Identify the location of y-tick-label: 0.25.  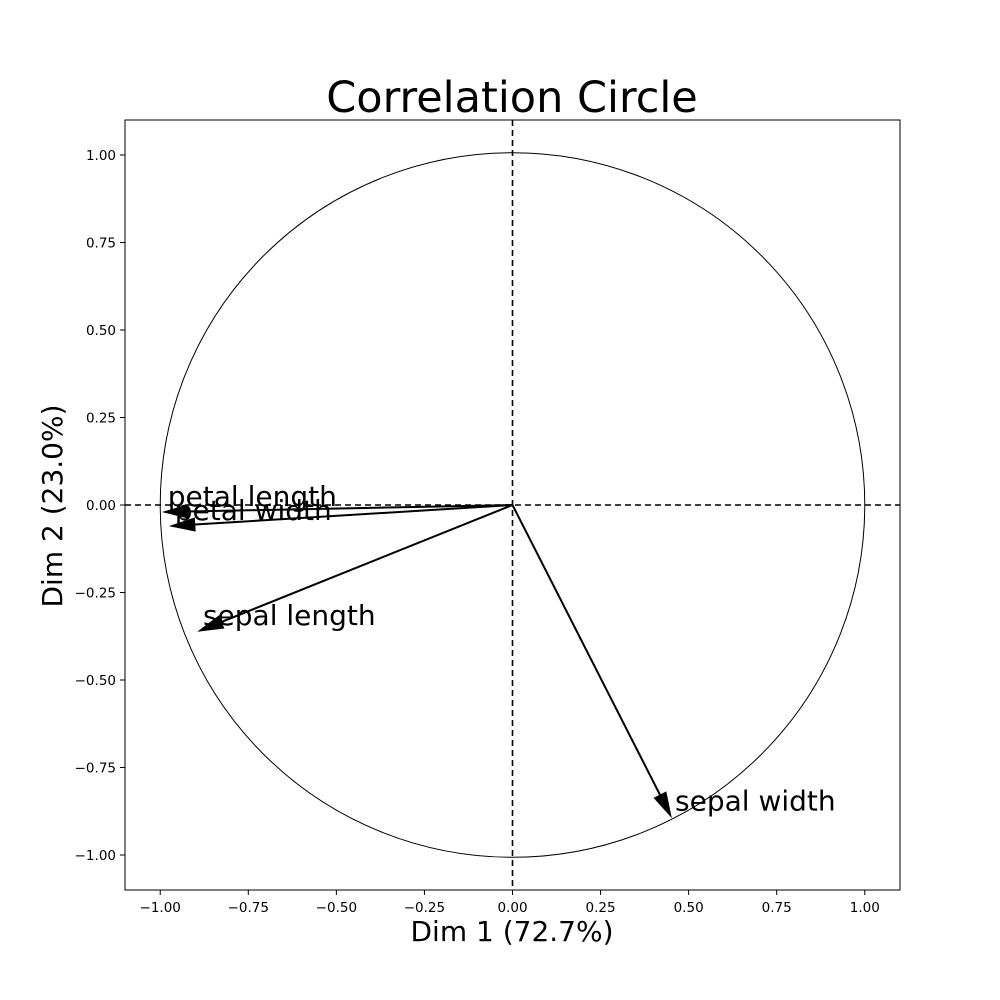
(101, 419).